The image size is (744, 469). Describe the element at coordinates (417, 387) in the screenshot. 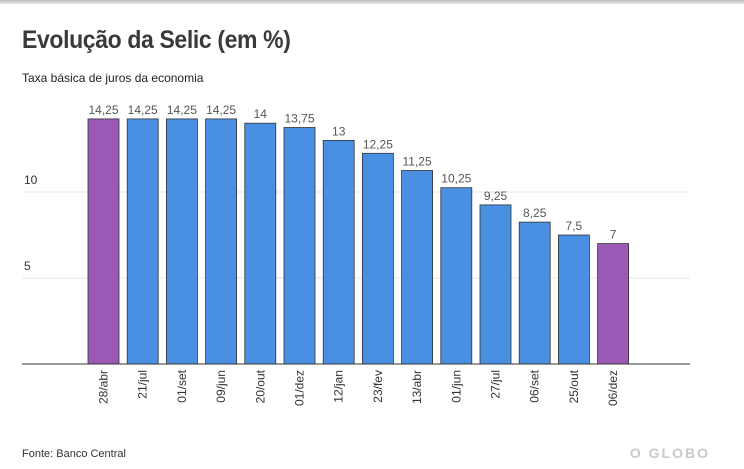

I see `x-tick-label: 13/abr` at that location.